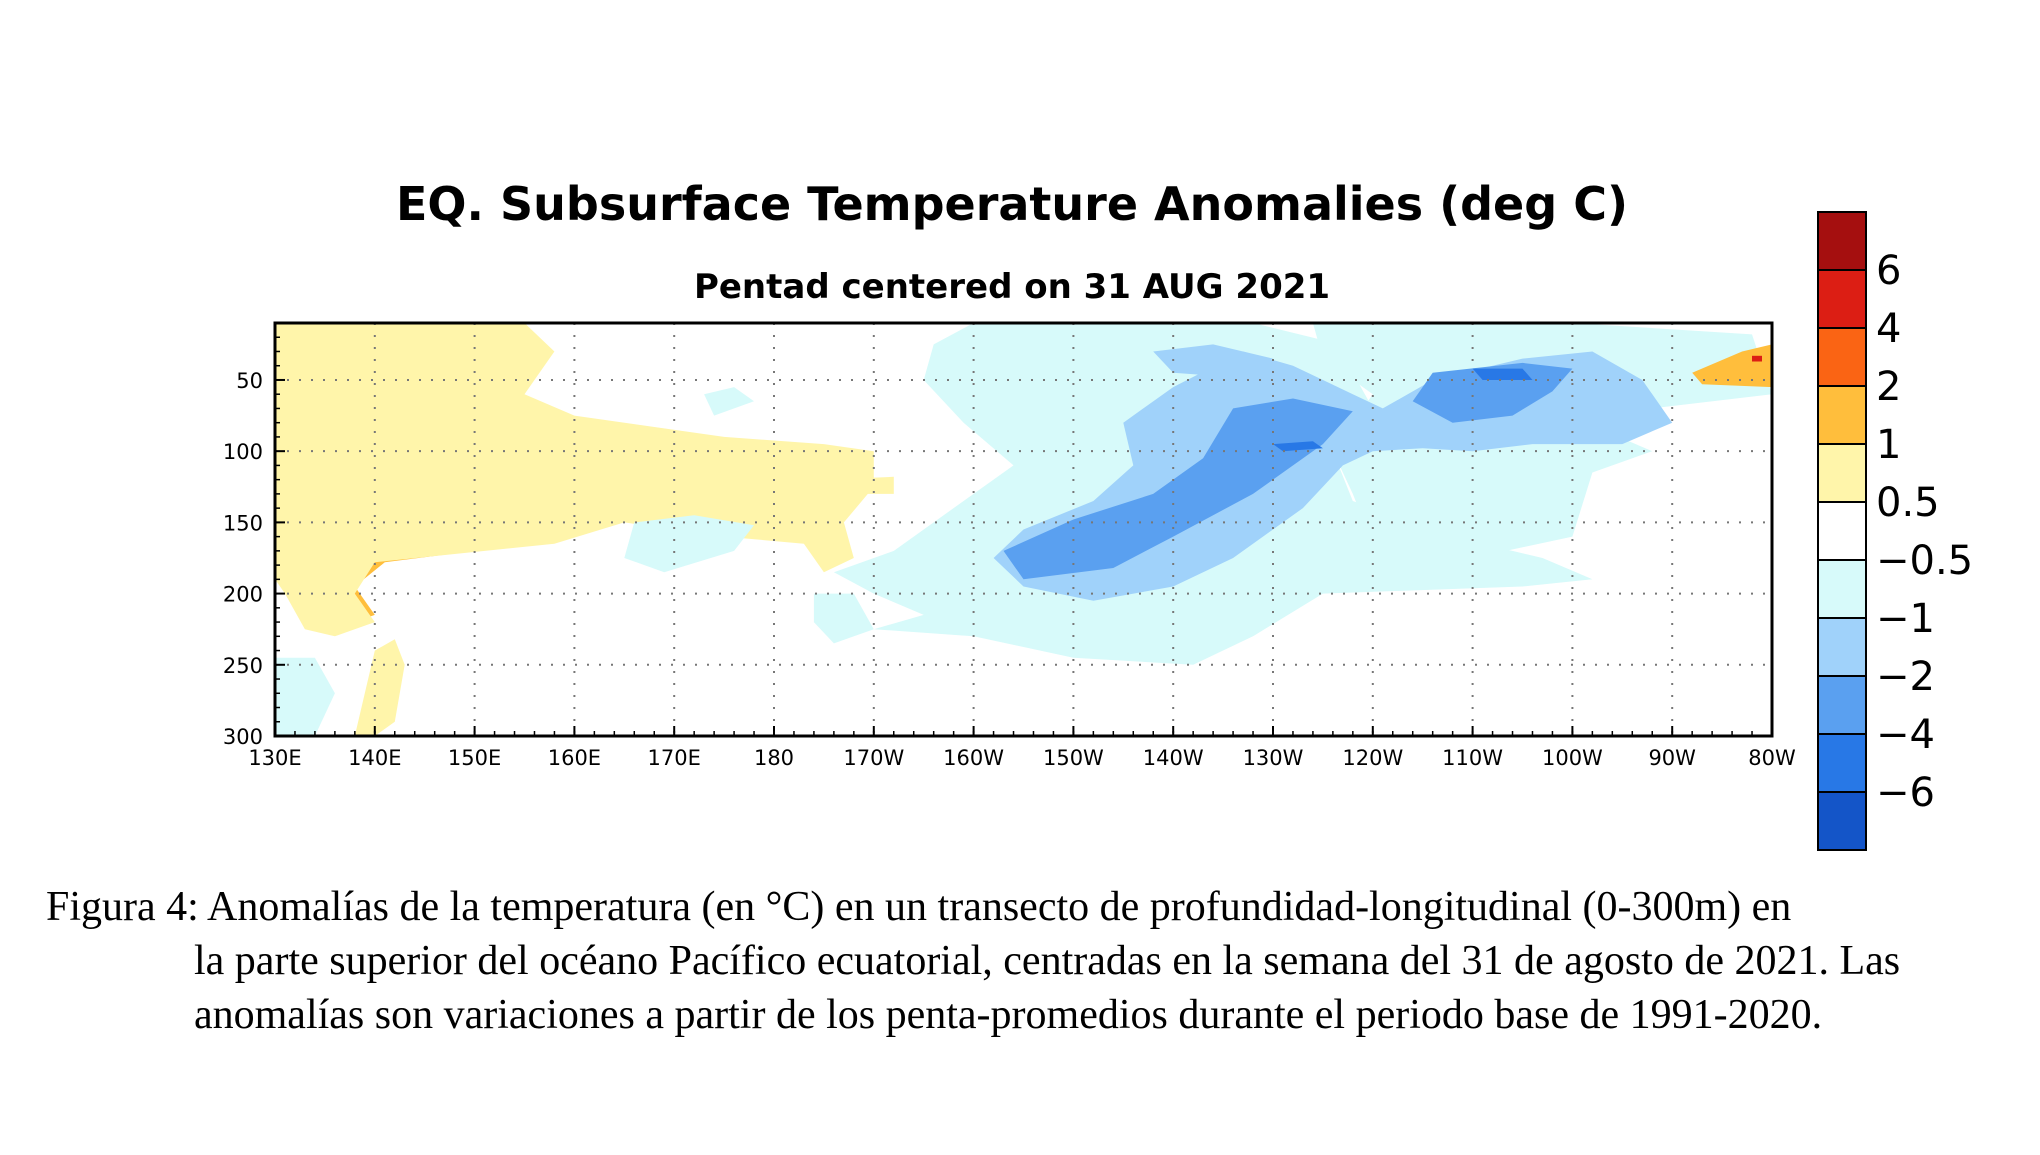 The image size is (2040, 1155). Describe the element at coordinates (1672, 758) in the screenshot. I see `x-tick-label: 90W` at that location.